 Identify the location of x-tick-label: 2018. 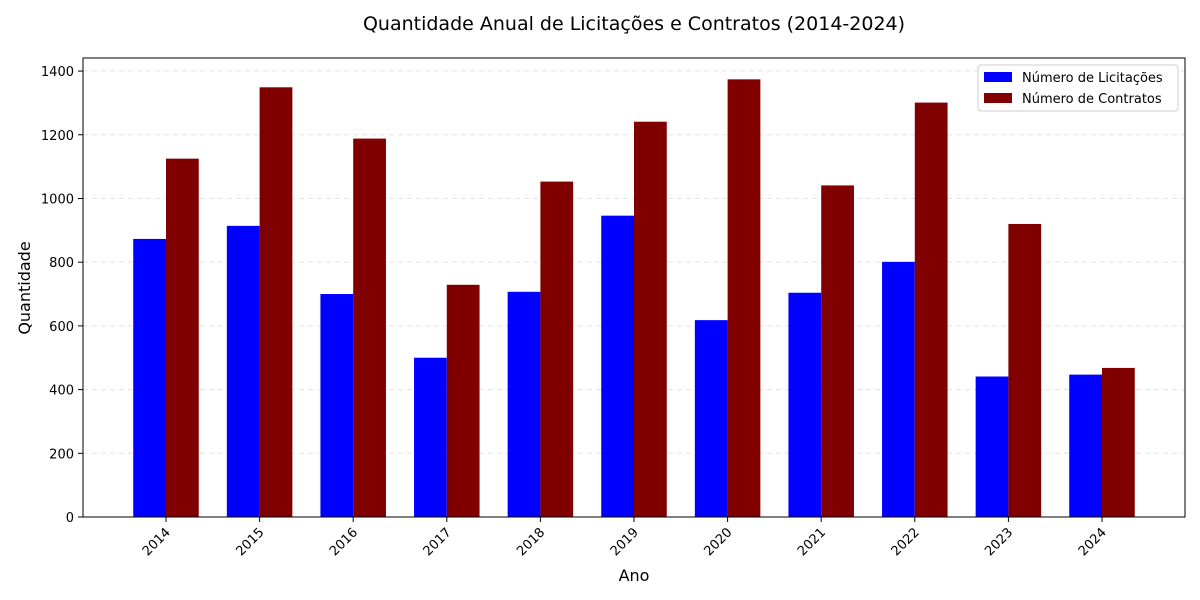
(531, 542).